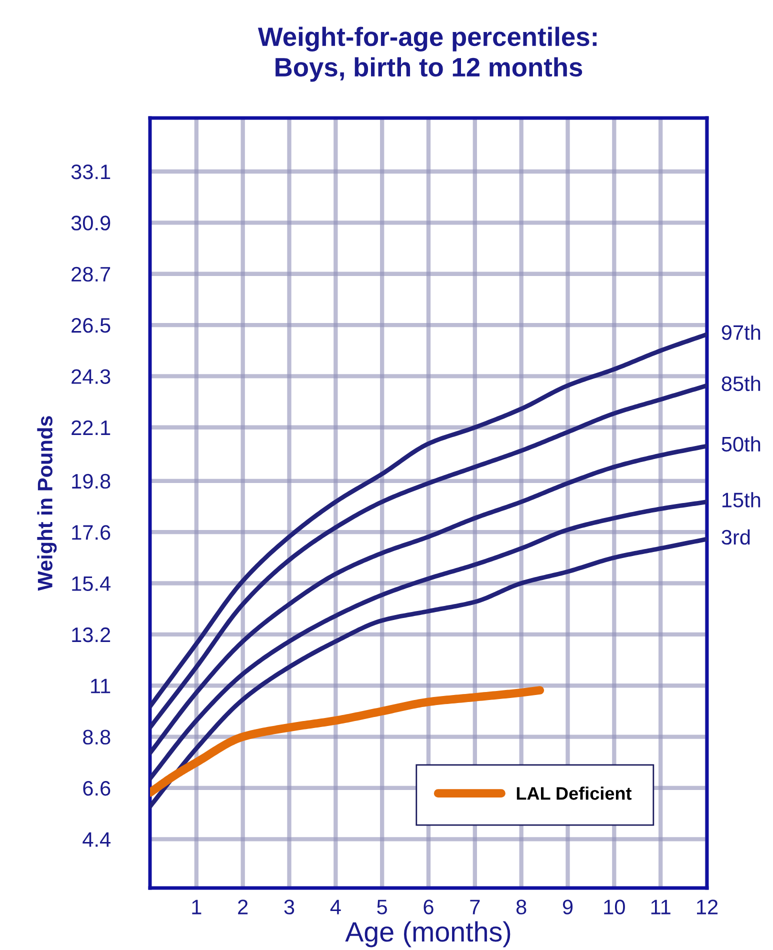  What do you see at coordinates (90, 172) in the screenshot?
I see `y-tick-label: 33.1` at bounding box center [90, 172].